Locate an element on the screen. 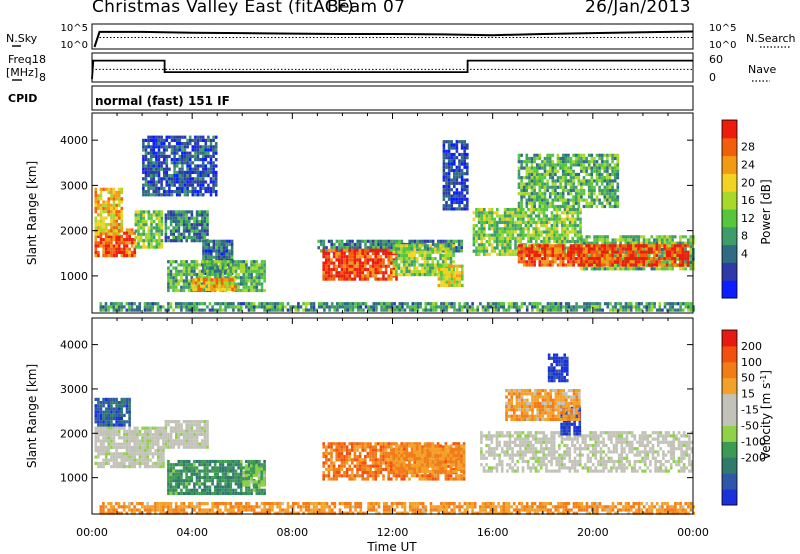 The image size is (800, 554). freq-label-line1: Freq. is located at coordinates (21, 59).